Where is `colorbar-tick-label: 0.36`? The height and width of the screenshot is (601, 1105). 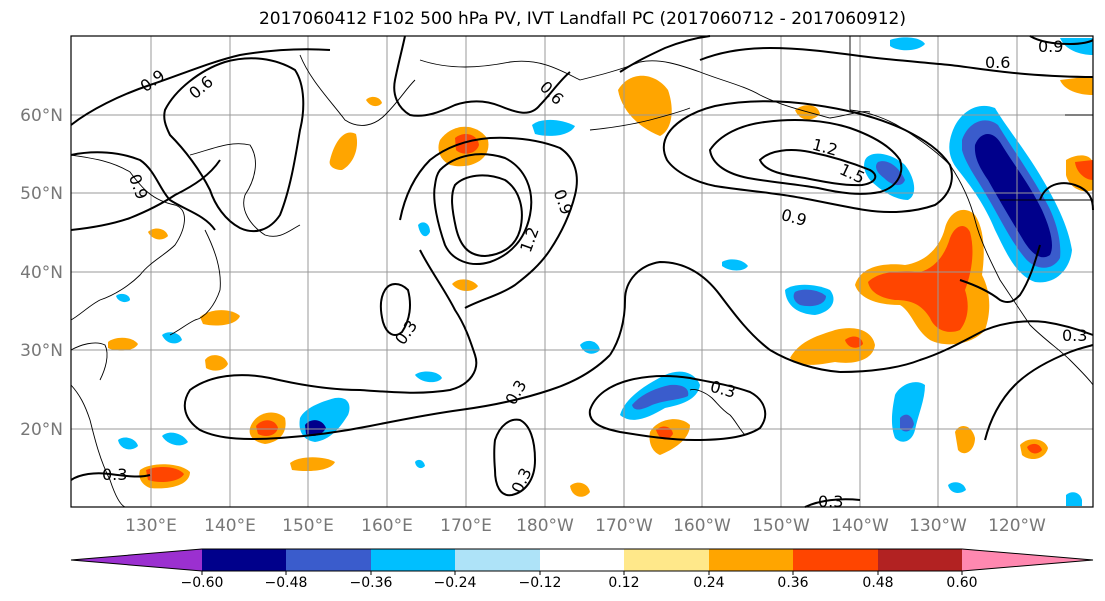
colorbar-tick-label: 0.36 is located at coordinates (792, 583).